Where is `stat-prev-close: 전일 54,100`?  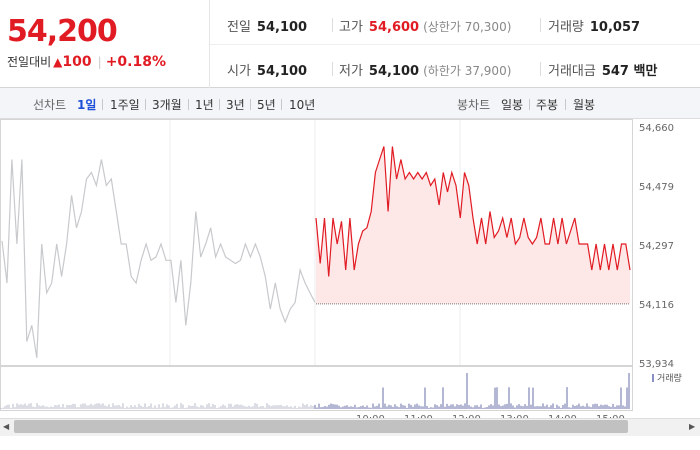 stat-prev-close: 전일 54,100 is located at coordinates (267, 25).